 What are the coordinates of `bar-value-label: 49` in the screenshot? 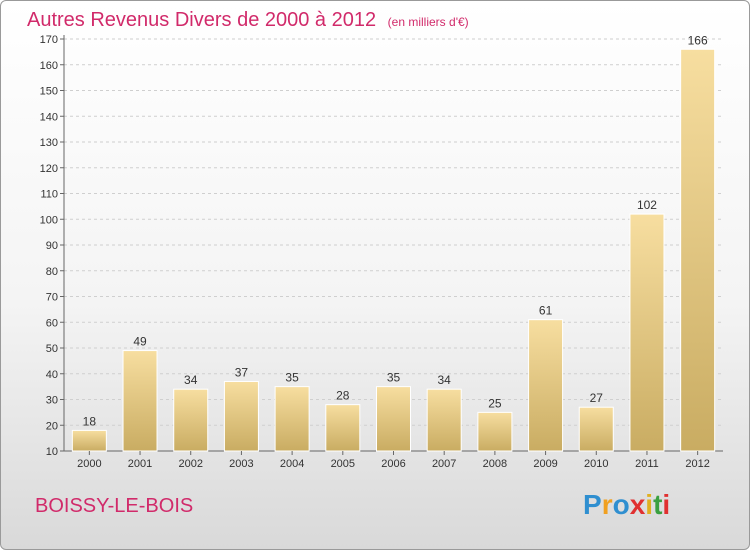 It's located at (140, 342).